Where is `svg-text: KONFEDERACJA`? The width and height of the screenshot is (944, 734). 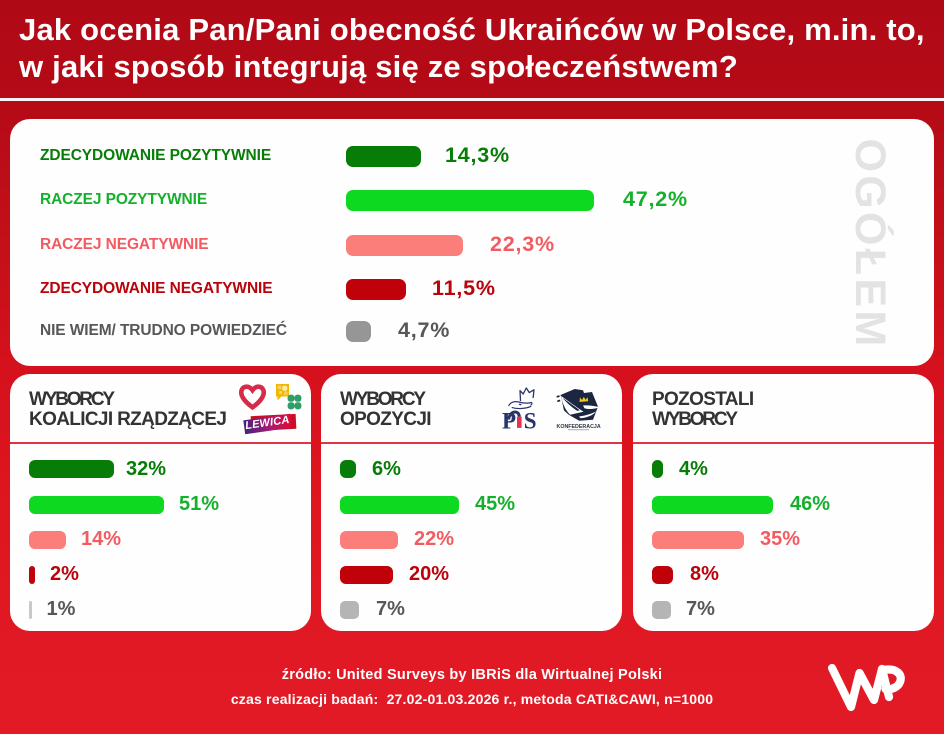 svg-text: KONFEDERACJA is located at coordinates (579, 427).